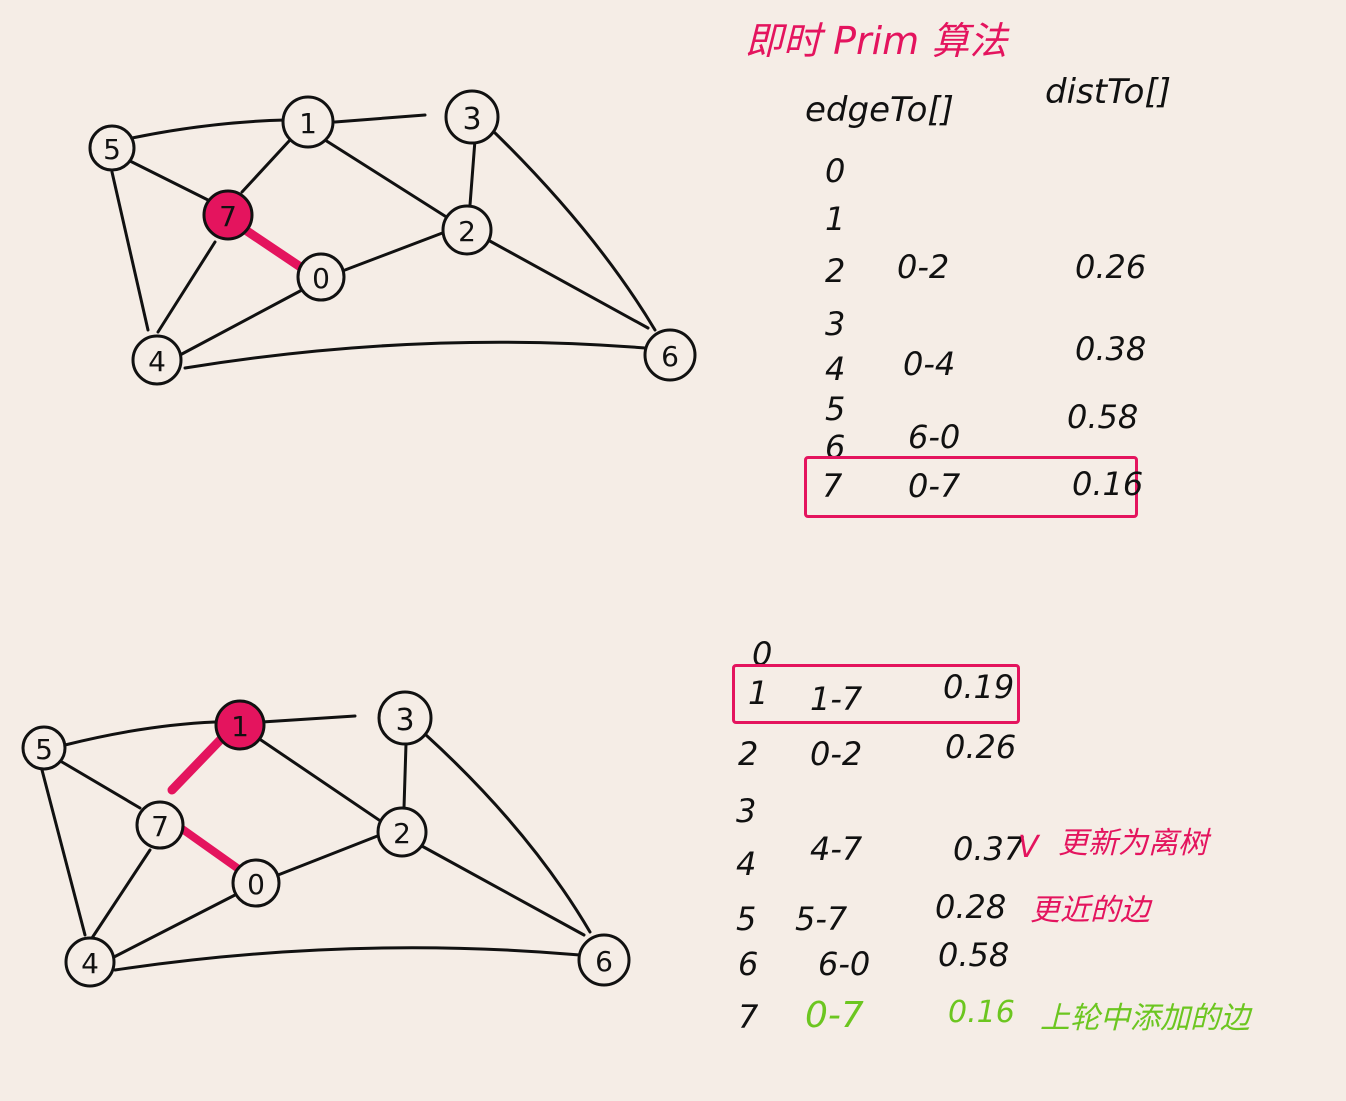  Describe the element at coordinates (748, 964) in the screenshot. I see `t2-row6-v: 6` at that location.